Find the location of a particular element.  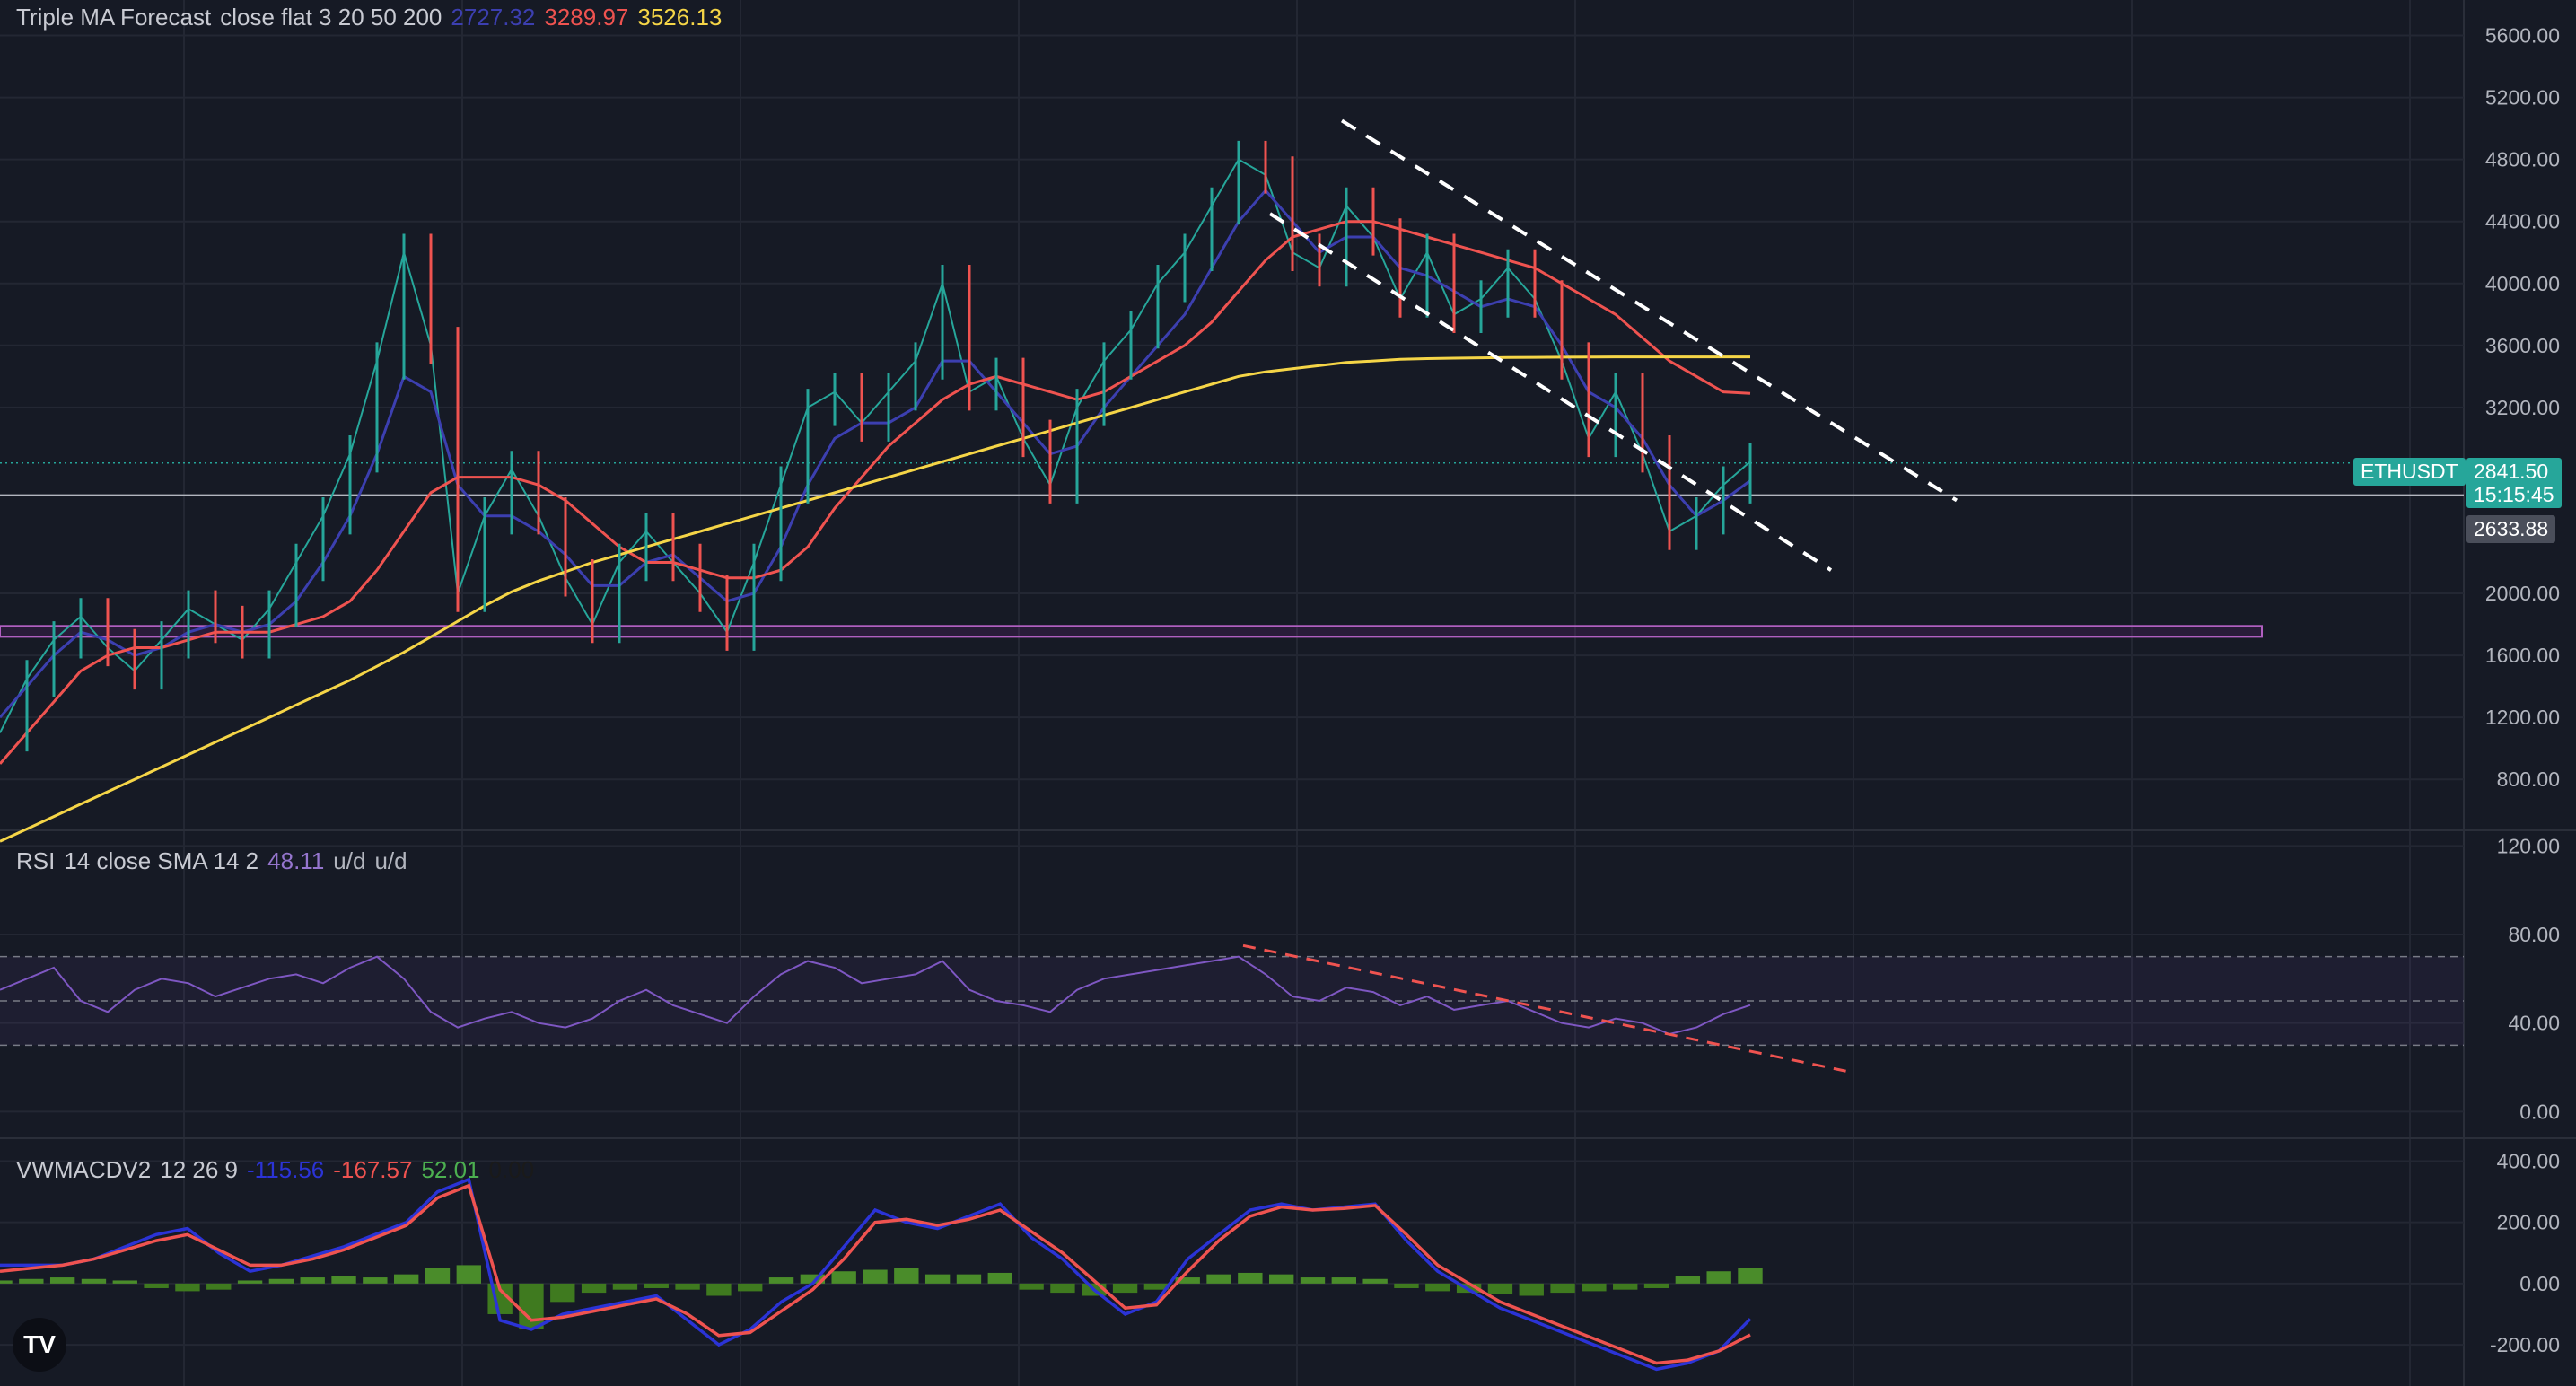

rsi-ud-2: u/d is located at coordinates (390, 860).